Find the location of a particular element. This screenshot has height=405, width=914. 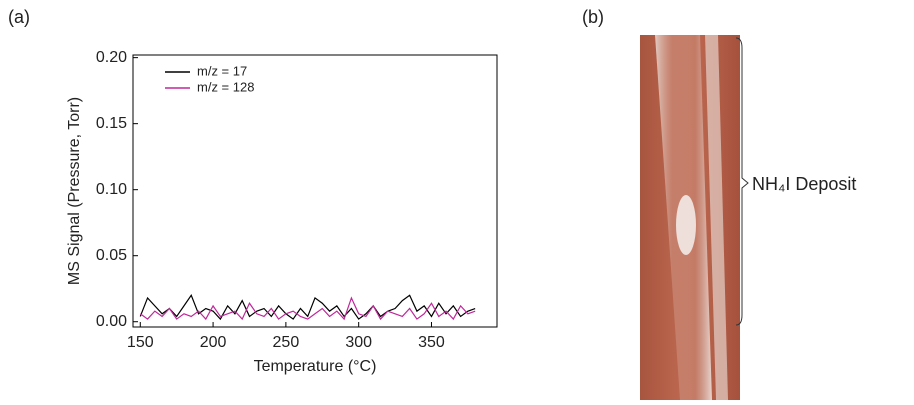

x-tick-label: 300 is located at coordinates (358, 342).